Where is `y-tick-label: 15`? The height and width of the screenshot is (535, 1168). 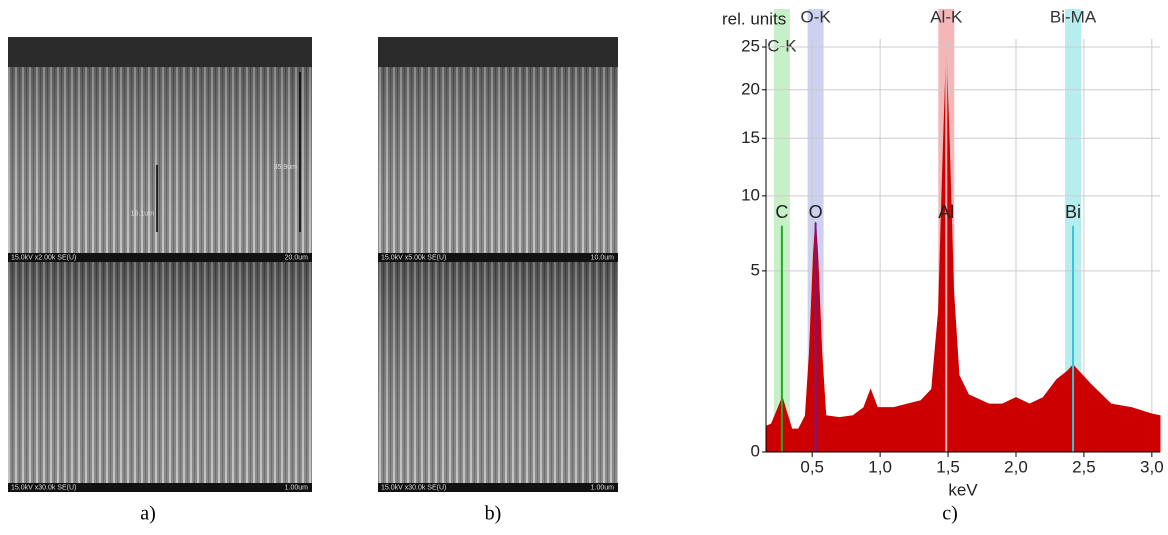 y-tick-label: 15 is located at coordinates (750, 137).